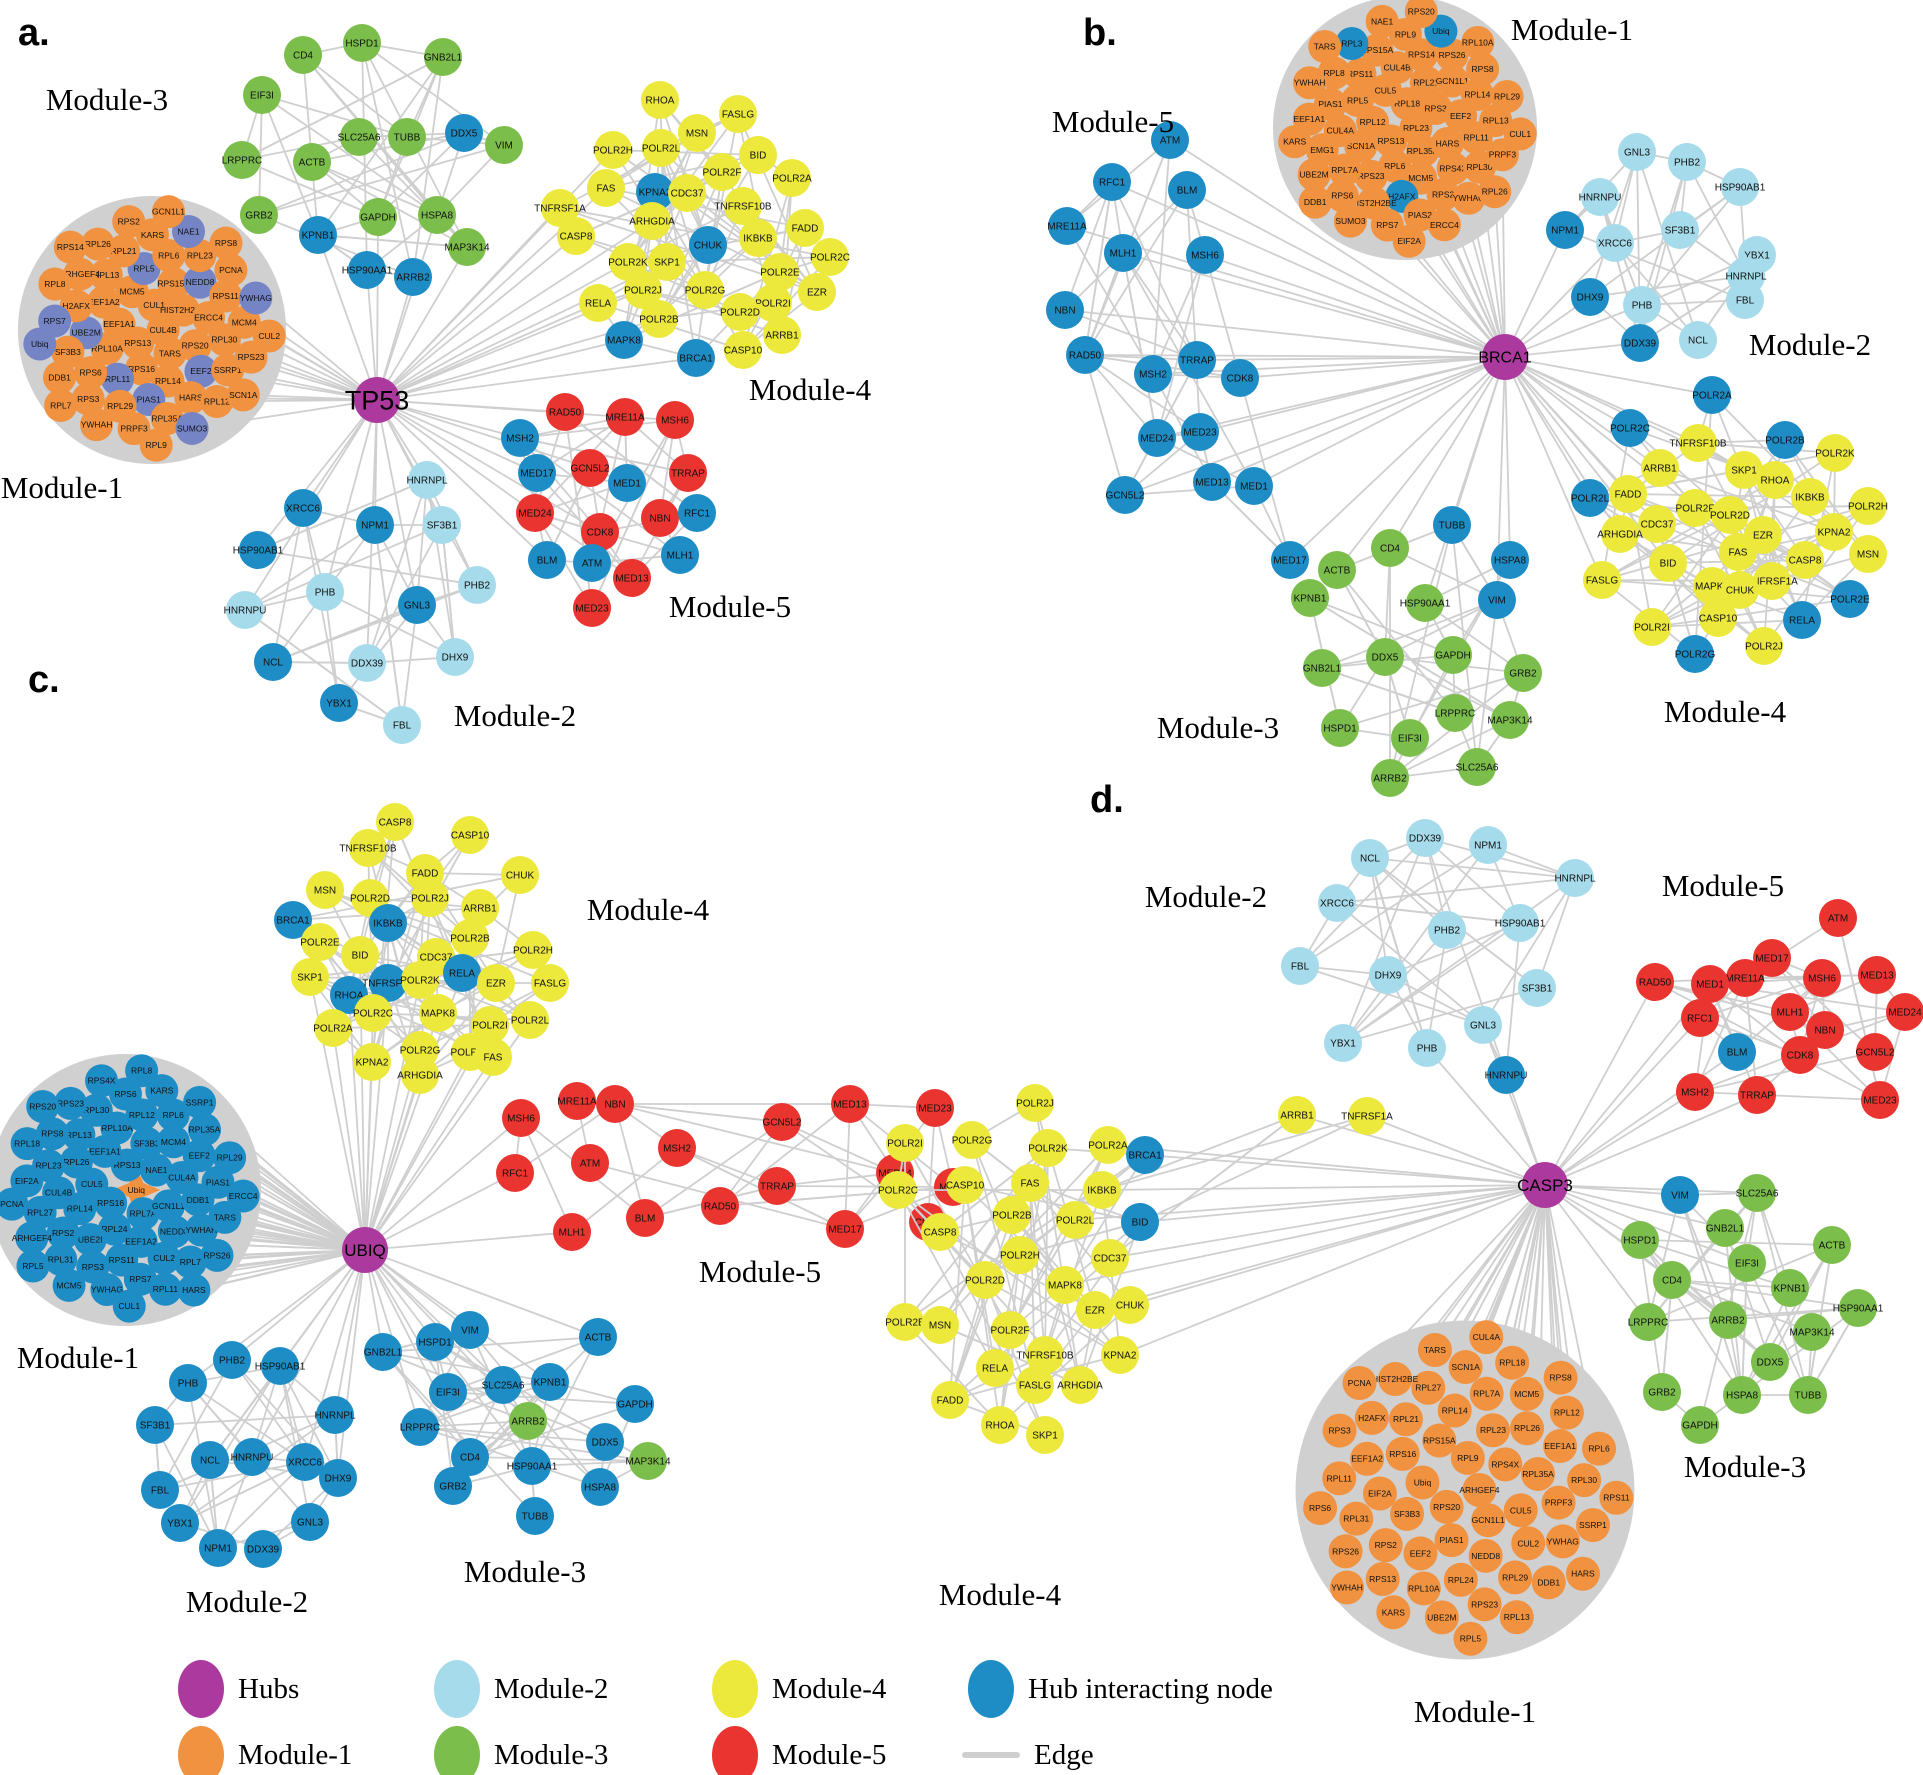 The width and height of the screenshot is (1923, 1775). I want to click on node-POLR2F, so click(1010, 1330).